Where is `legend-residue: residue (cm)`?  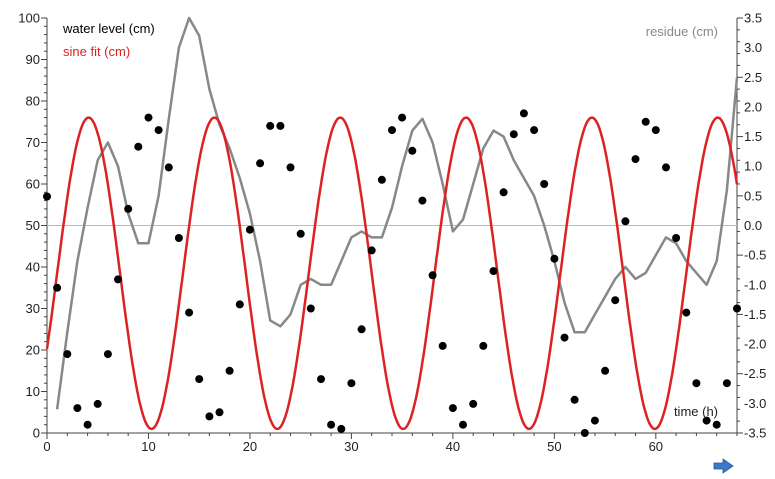
legend-residue: residue (cm) is located at coordinates (682, 31).